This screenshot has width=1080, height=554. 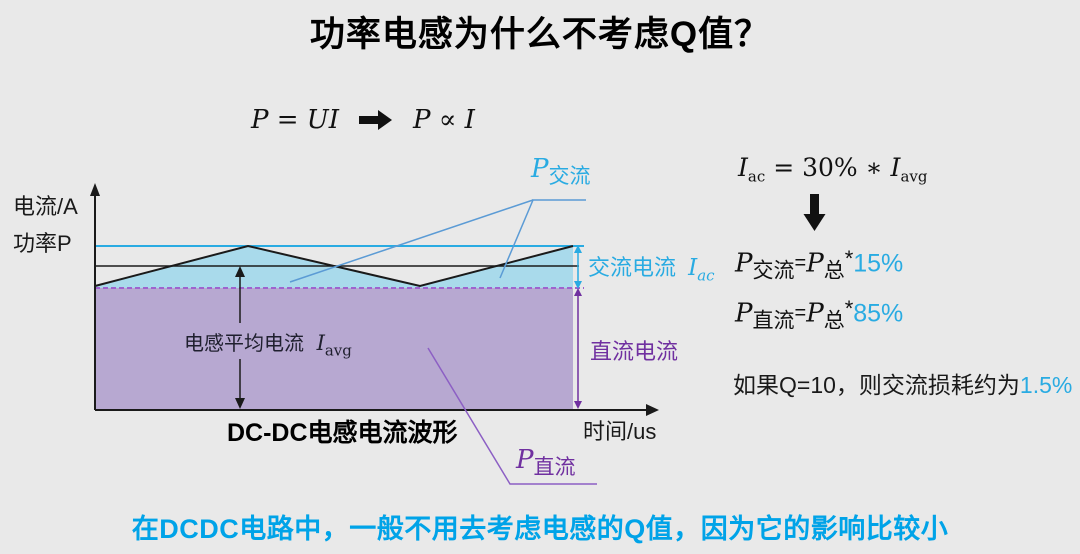 I want to click on iac-relation-formula: Iac = 30% ∗ Iavg, so click(x=832, y=169).